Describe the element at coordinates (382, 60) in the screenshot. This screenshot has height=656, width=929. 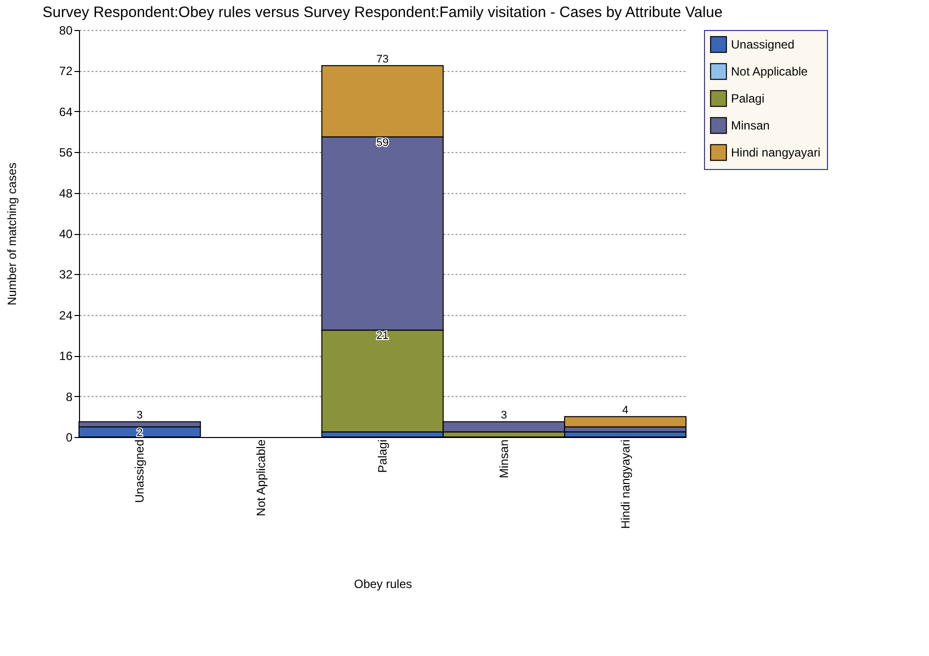
I see `annotation: 73` at that location.